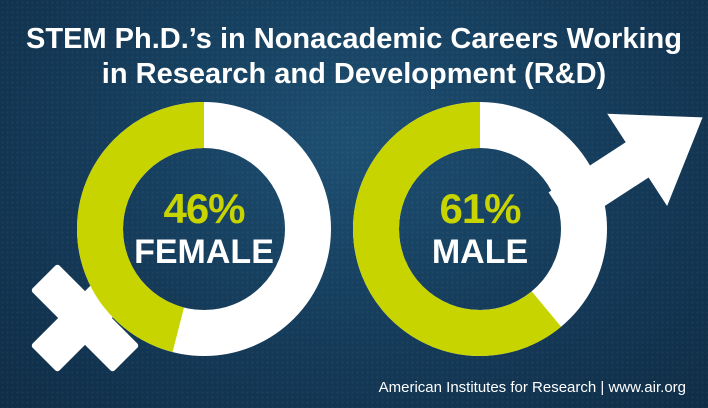 Image resolution: width=708 pixels, height=408 pixels. I want to click on footer-organization: American Institutes for Research, so click(487, 387).